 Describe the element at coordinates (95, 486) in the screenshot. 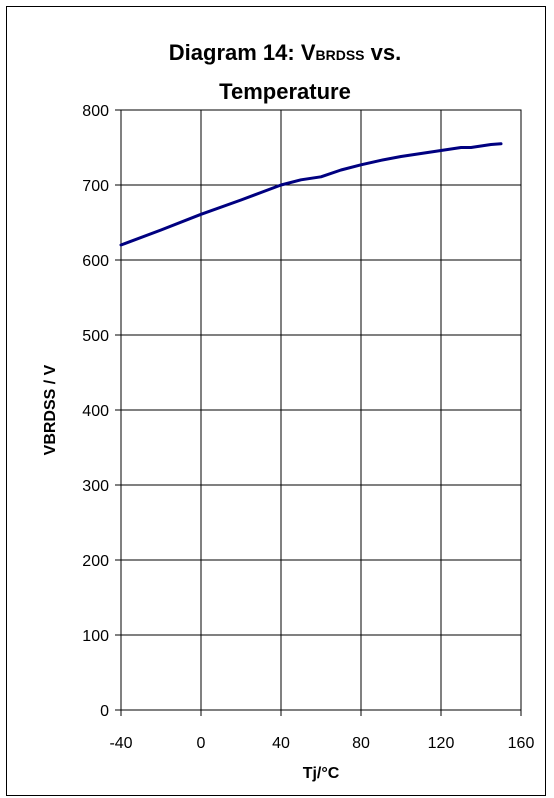

I see `y-tick-label: 300` at that location.